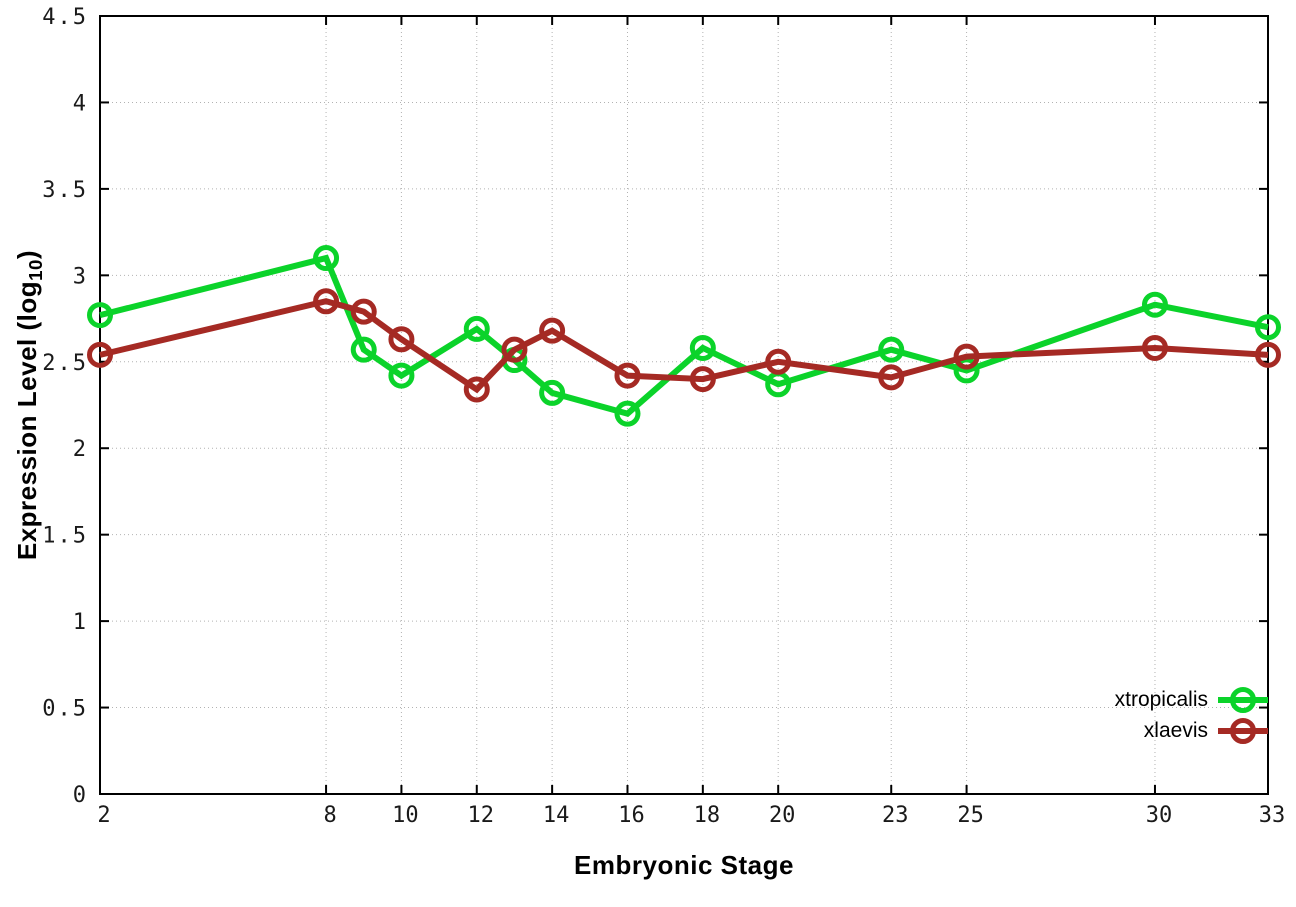 This screenshot has height=907, width=1296. I want to click on y-tick-label: 4.5, so click(65, 17).